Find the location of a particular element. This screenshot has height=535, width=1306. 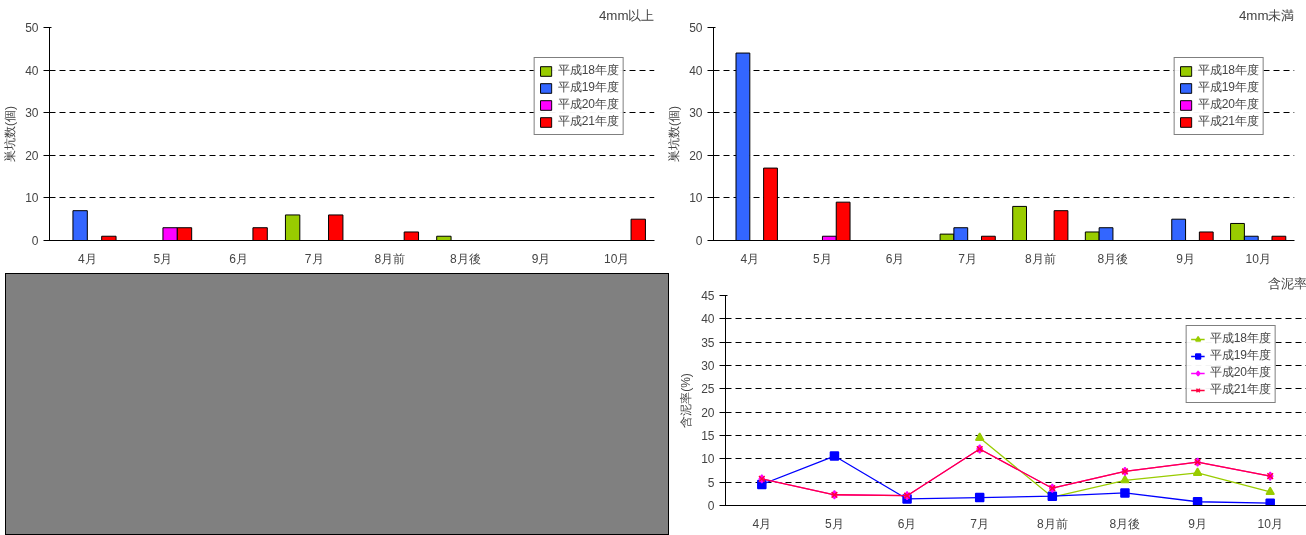

chart-title: 4mm未満 is located at coordinates (1266, 15).